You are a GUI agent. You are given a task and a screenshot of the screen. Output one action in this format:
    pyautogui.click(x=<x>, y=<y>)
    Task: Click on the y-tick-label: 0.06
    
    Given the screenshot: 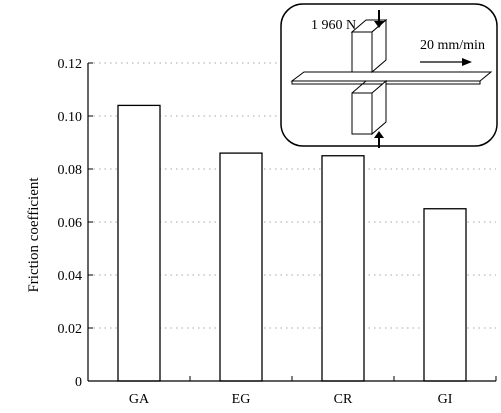 What is the action you would take?
    pyautogui.click(x=70, y=223)
    